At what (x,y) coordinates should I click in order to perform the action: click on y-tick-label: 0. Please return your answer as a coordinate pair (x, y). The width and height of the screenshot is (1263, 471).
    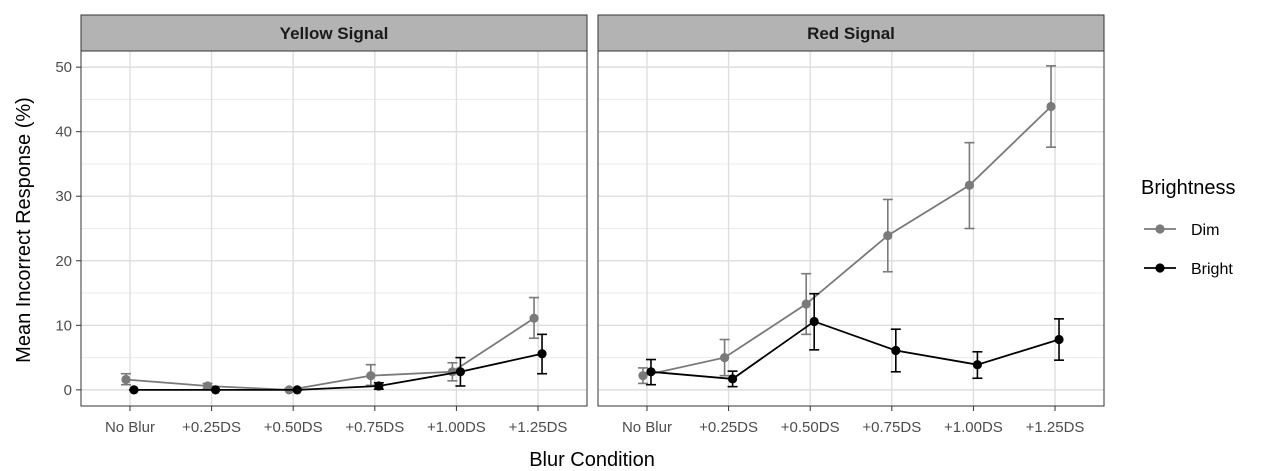
    Looking at the image, I should click on (68, 390).